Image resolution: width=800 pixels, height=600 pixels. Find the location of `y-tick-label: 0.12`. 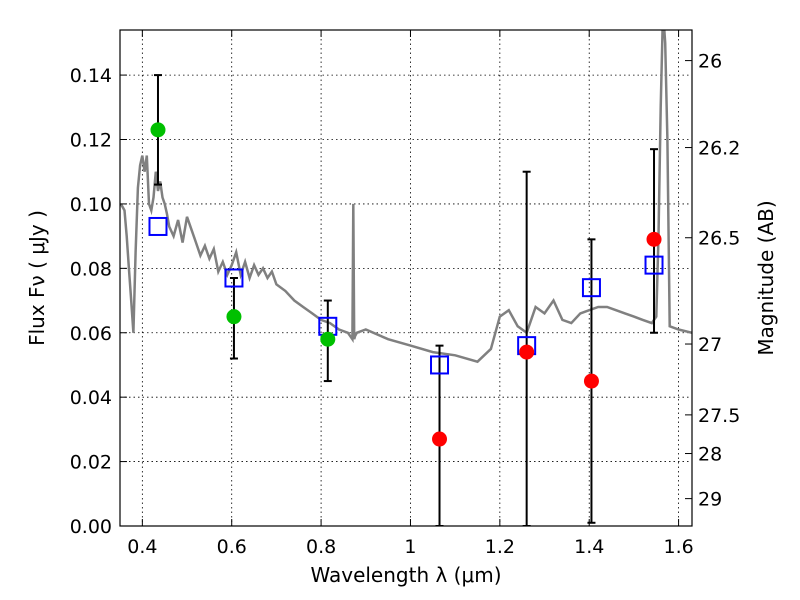

y-tick-label: 0.12 is located at coordinates (91, 141).